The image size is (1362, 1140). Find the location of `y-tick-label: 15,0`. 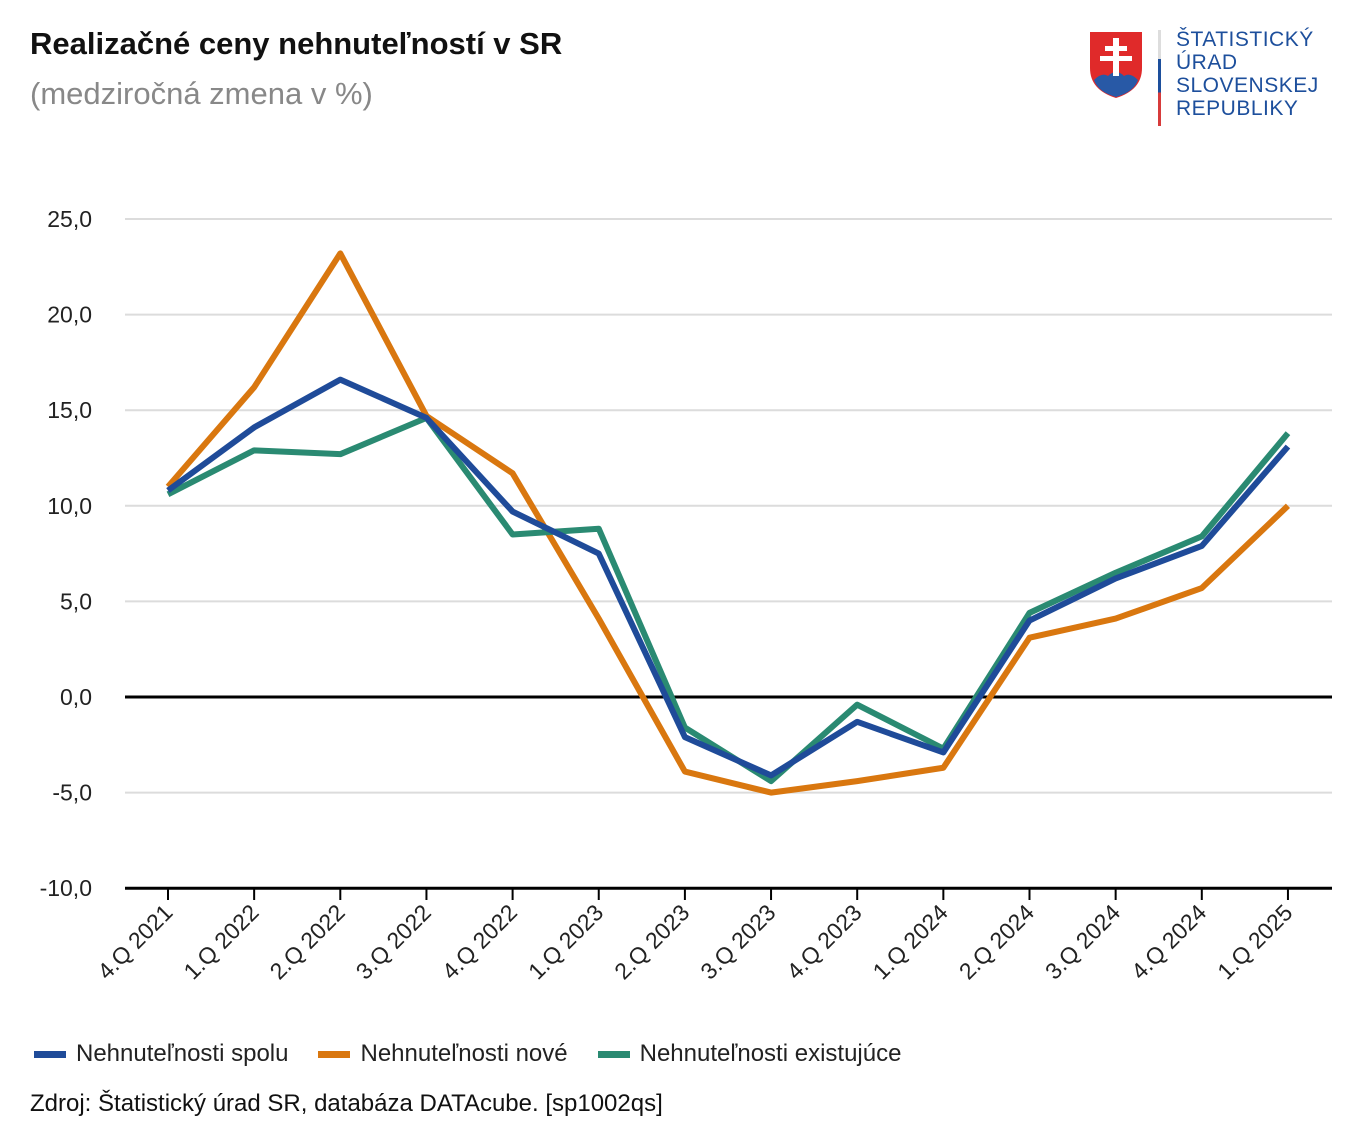

y-tick-label: 15,0 is located at coordinates (69, 410).